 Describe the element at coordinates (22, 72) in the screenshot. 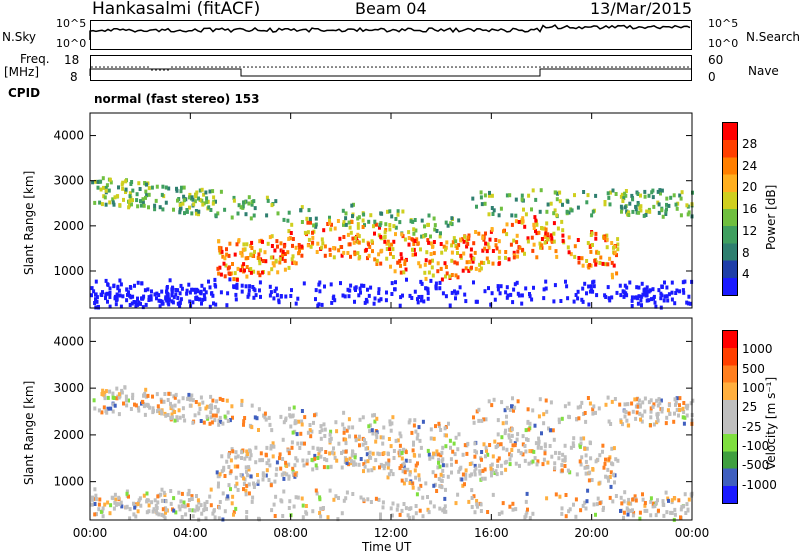

I see `freq-unit: [MHz]` at that location.